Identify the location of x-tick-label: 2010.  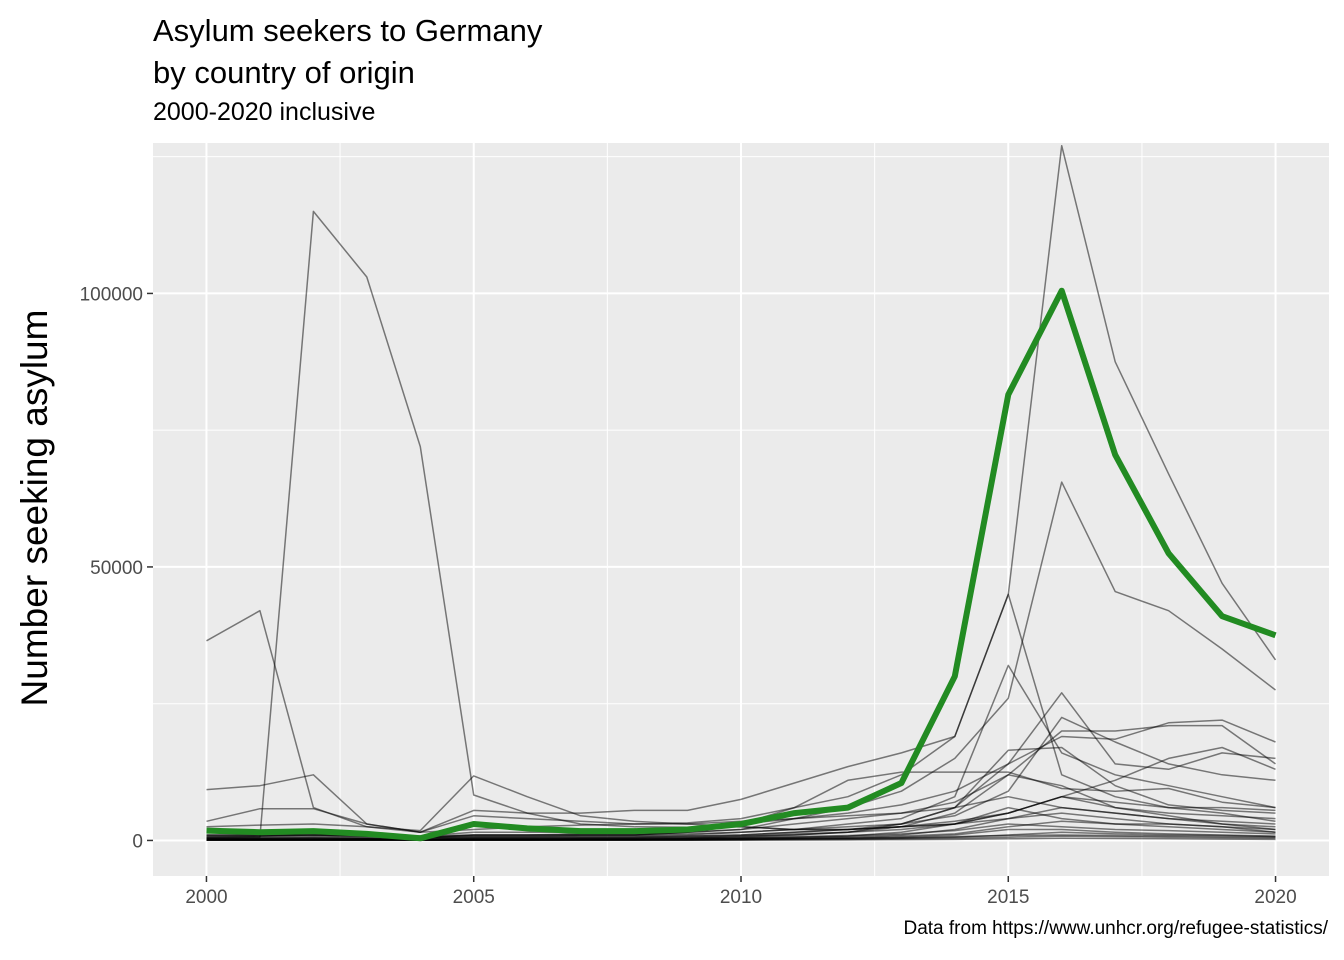
(741, 897).